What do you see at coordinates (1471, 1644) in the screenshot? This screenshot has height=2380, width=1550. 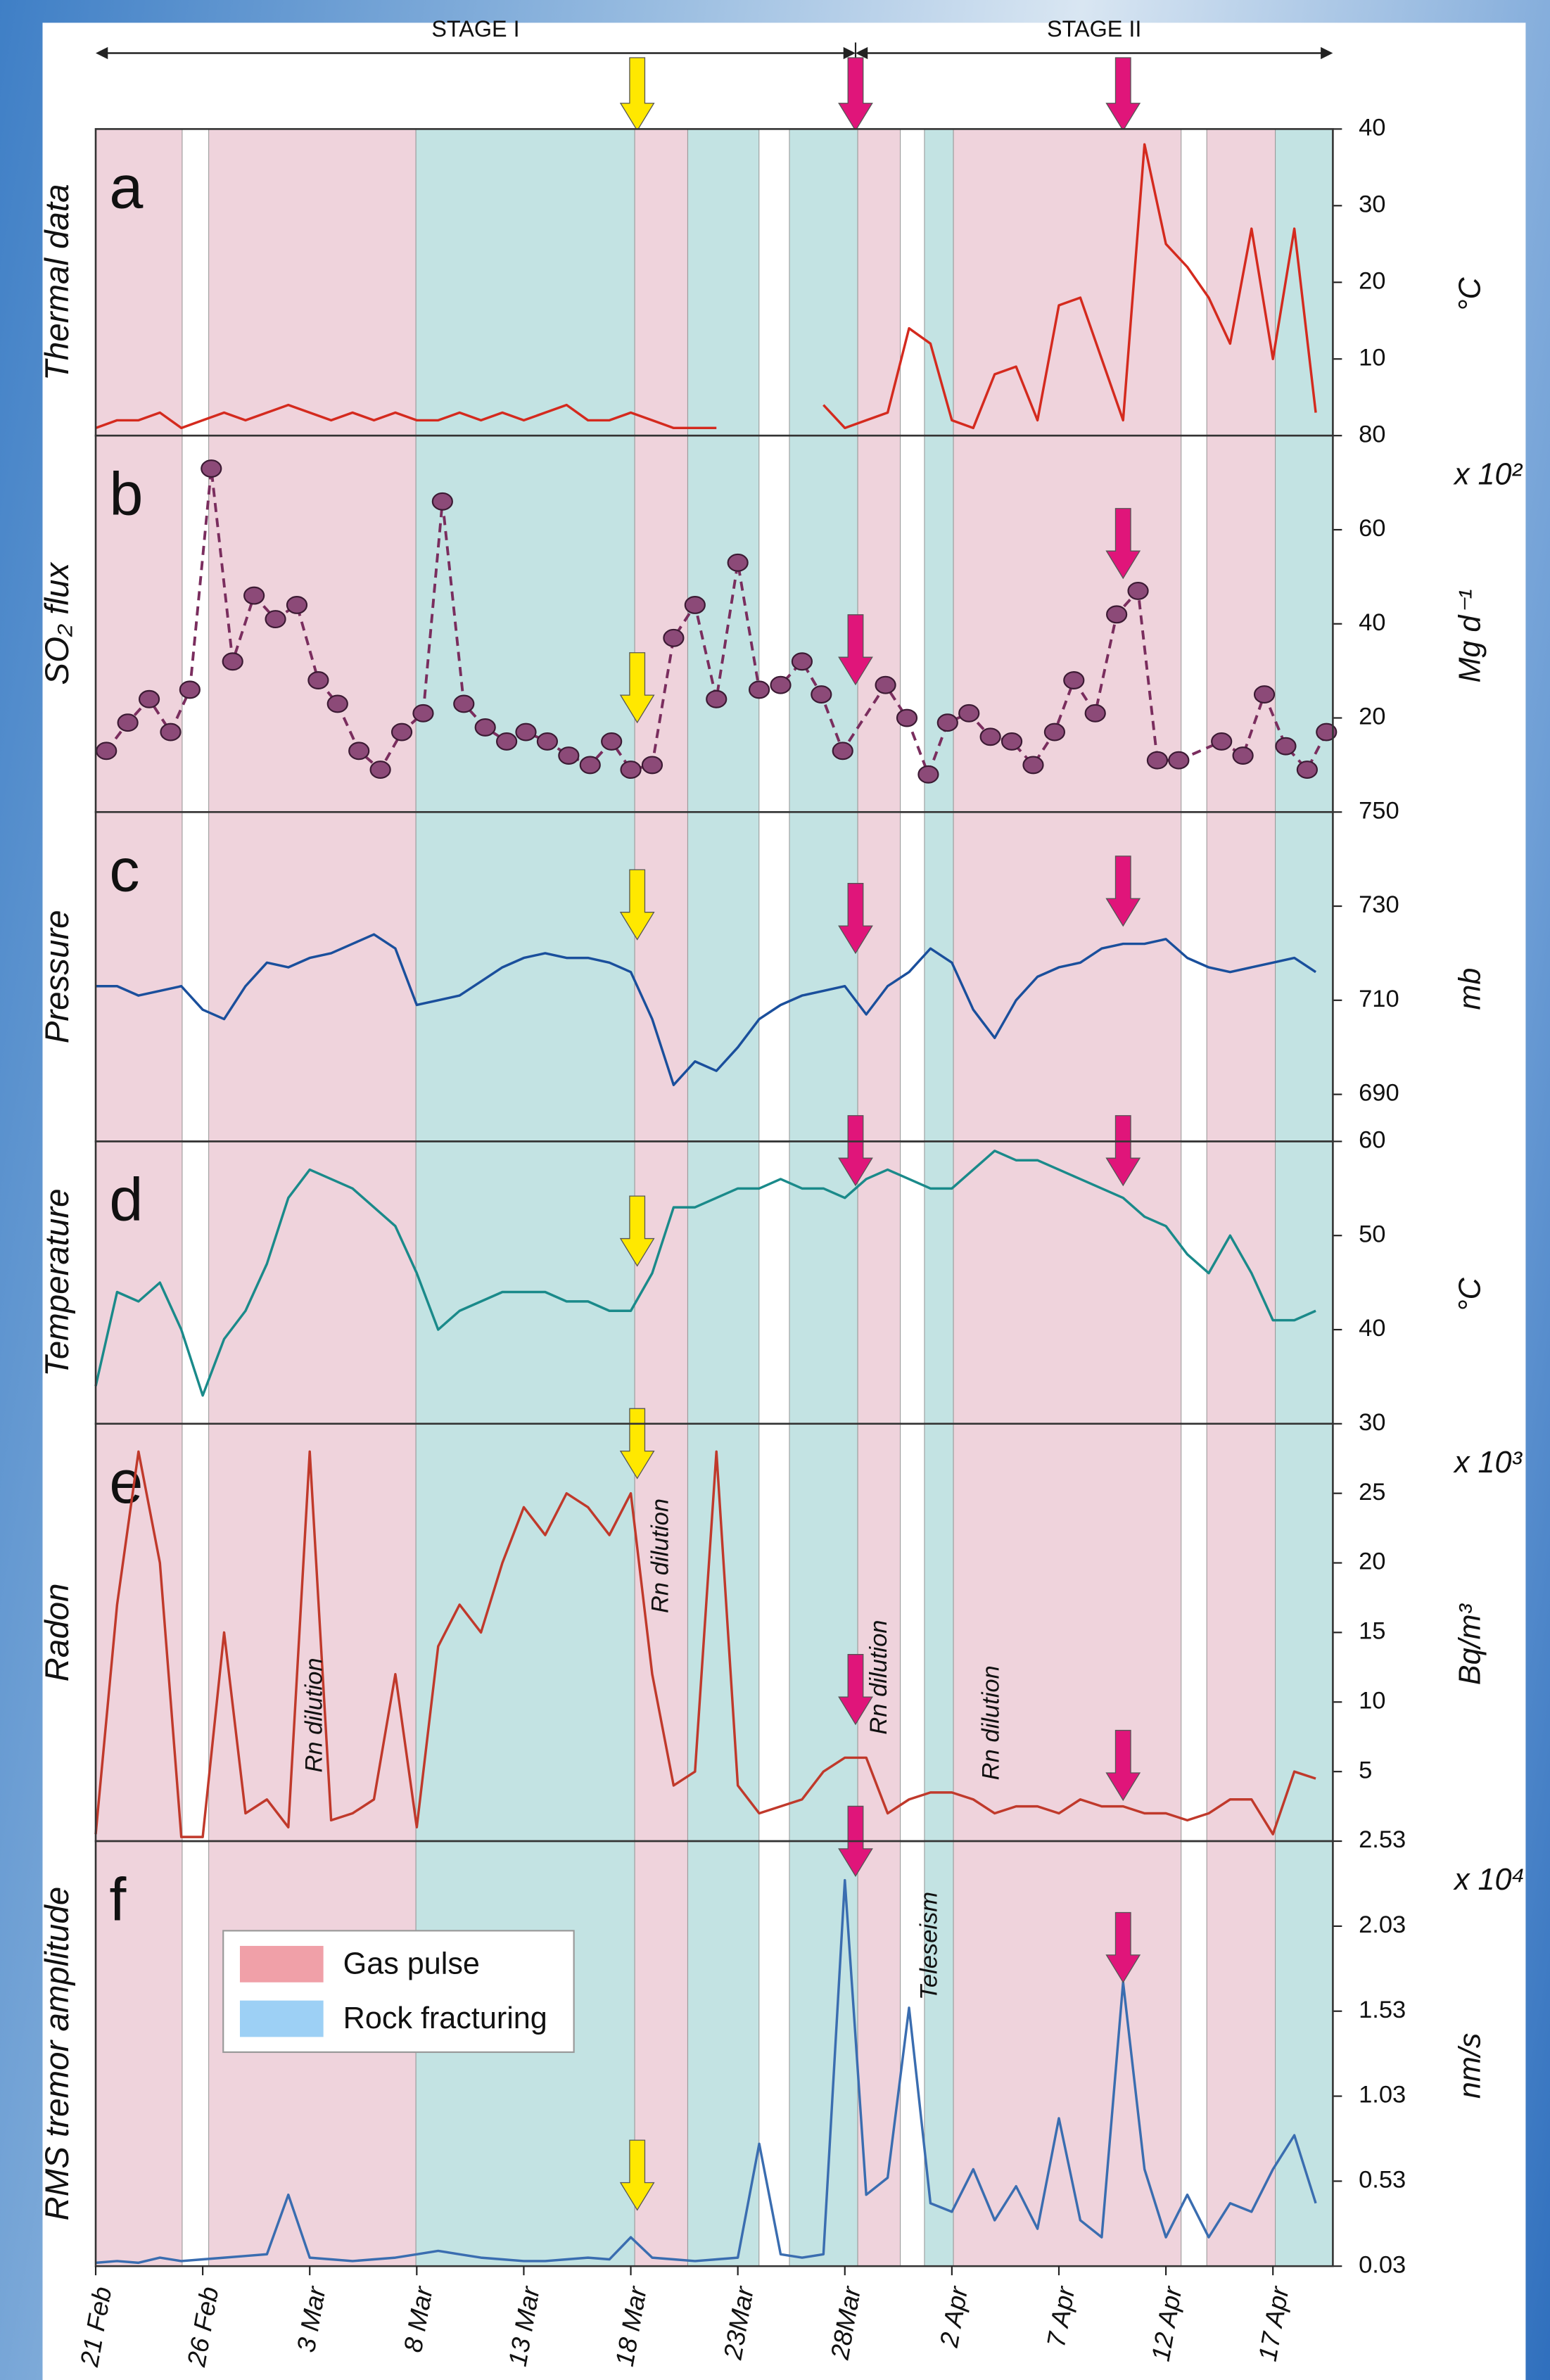 I see `unit-label: Bq/m³` at bounding box center [1471, 1644].